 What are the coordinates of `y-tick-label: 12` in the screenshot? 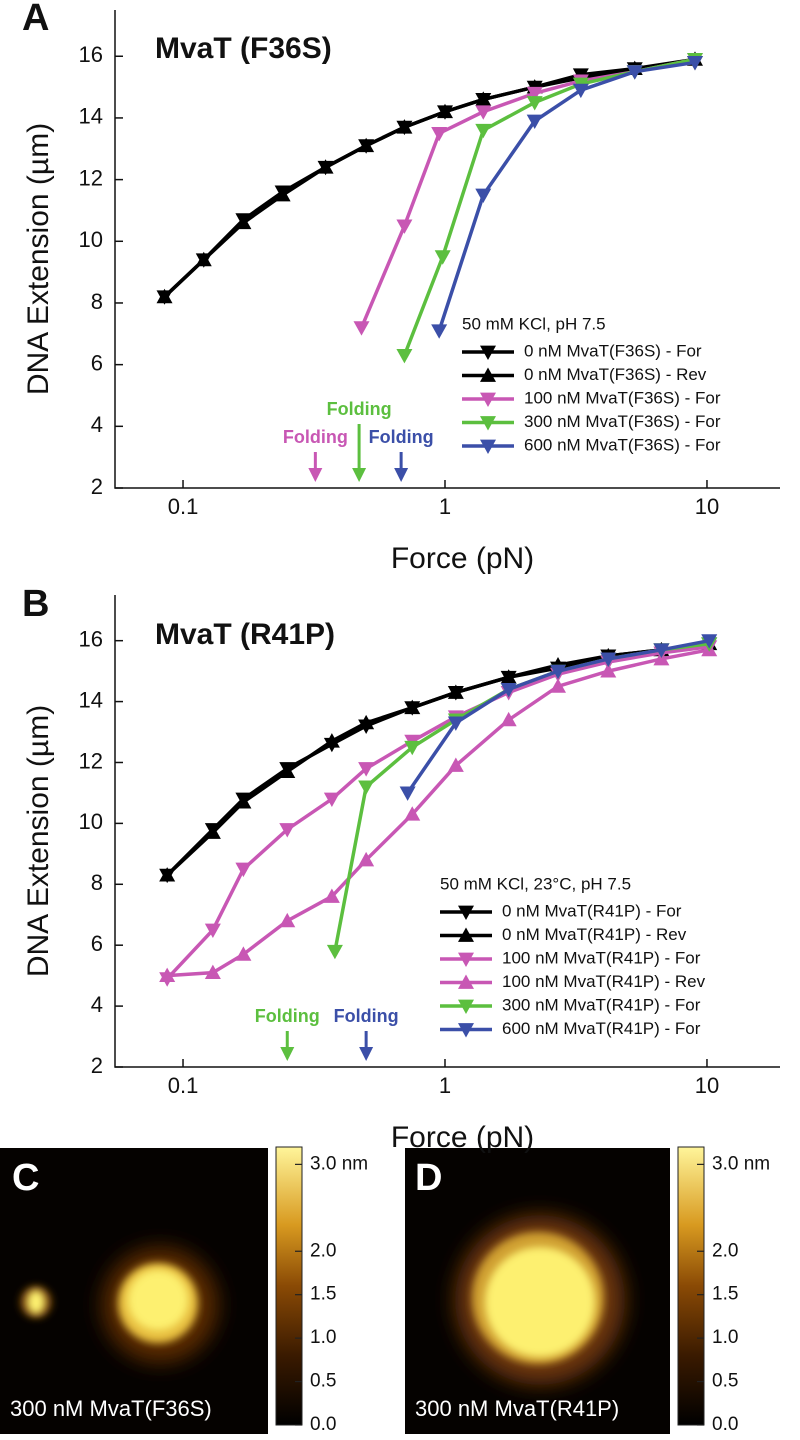 It's located at (91, 760).